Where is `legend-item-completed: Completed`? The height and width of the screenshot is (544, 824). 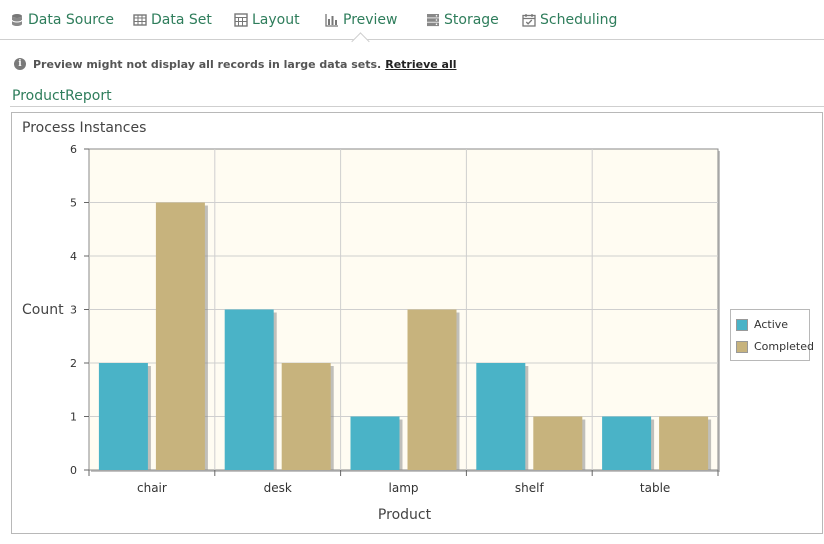 legend-item-completed: Completed is located at coordinates (775, 346).